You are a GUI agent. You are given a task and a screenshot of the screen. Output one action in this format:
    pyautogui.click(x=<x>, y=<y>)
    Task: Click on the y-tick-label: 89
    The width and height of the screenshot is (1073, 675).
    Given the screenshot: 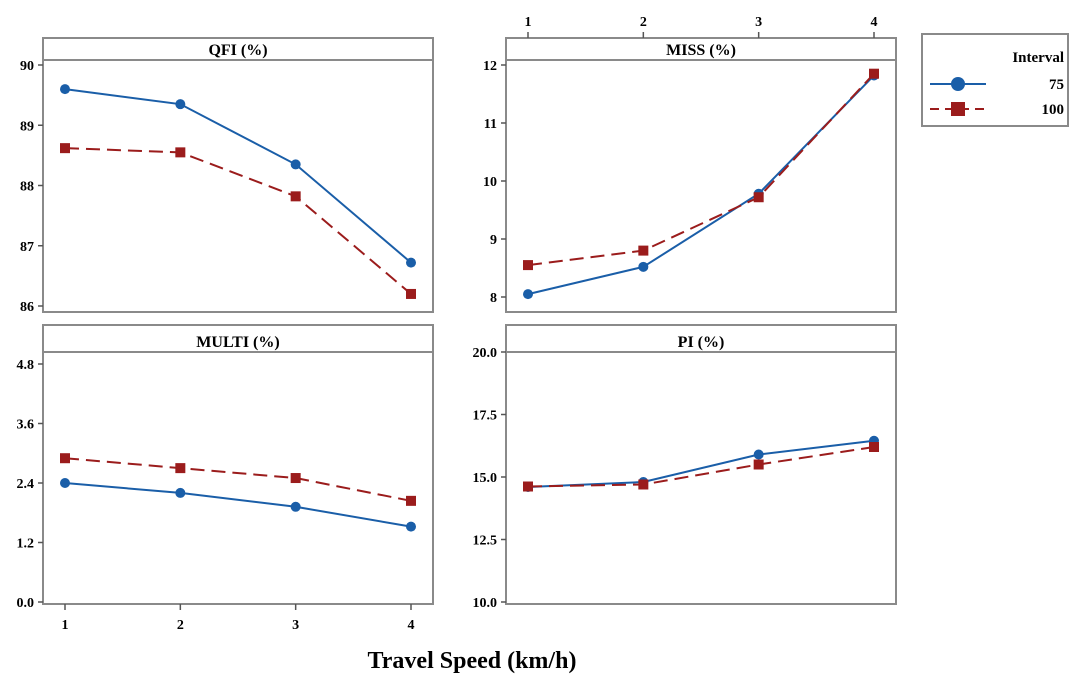 What is the action you would take?
    pyautogui.click(x=27, y=126)
    